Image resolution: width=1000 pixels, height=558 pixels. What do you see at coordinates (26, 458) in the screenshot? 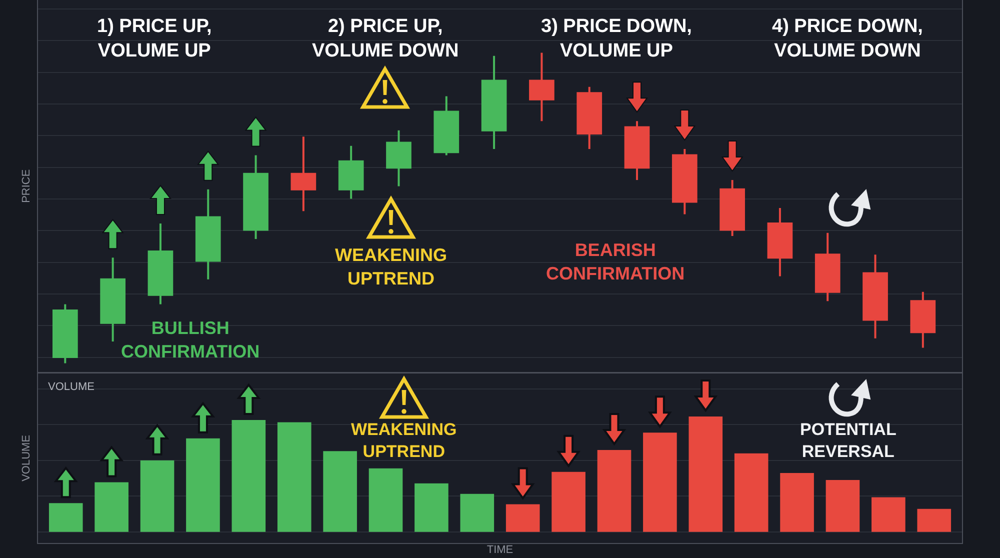
I see `y-axis-title: VOLUME` at bounding box center [26, 458].